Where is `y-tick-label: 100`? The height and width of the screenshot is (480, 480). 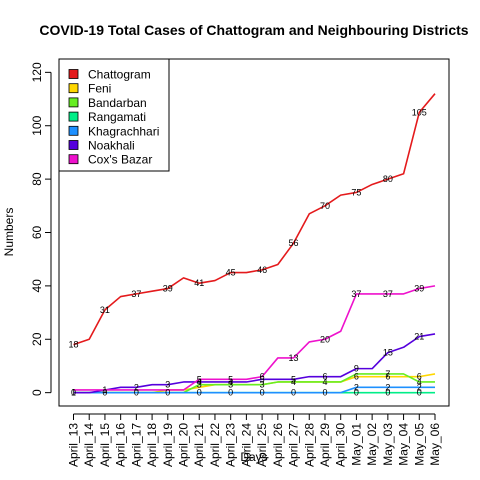 y-tick-label: 100 is located at coordinates (37, 125).